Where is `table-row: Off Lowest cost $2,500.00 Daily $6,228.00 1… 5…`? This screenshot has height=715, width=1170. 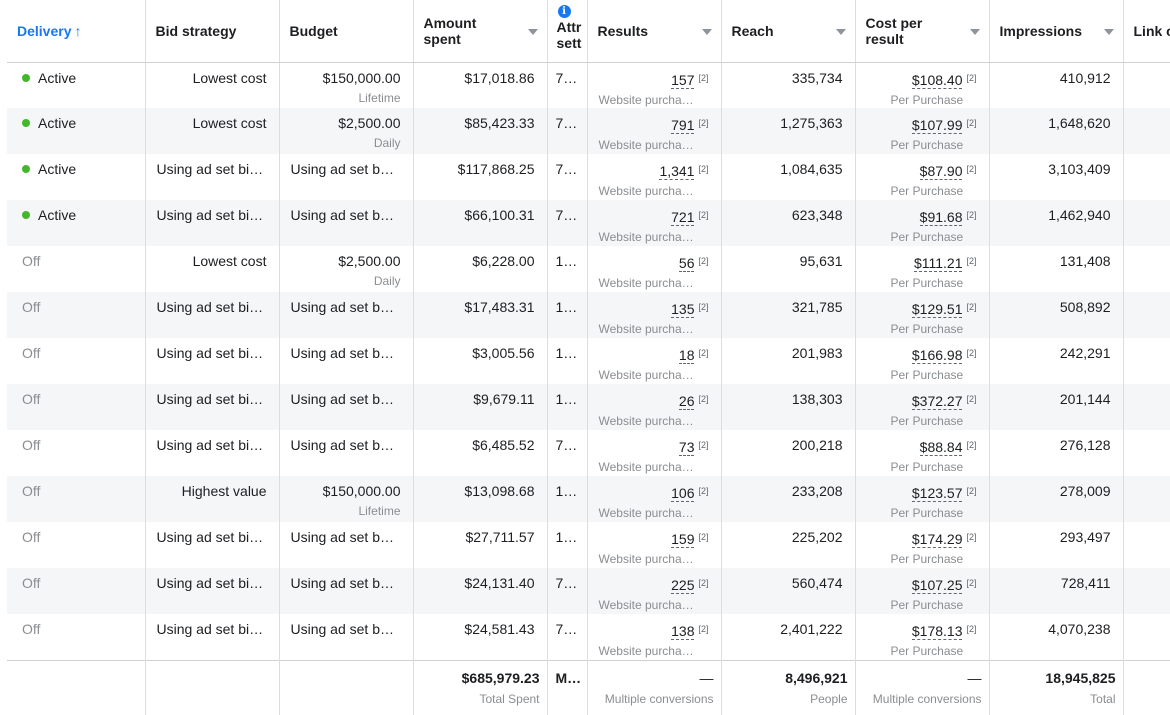
table-row: Off Lowest cost $2,500.00 Daily $6,228.00 1… 5… is located at coordinates (588, 269).